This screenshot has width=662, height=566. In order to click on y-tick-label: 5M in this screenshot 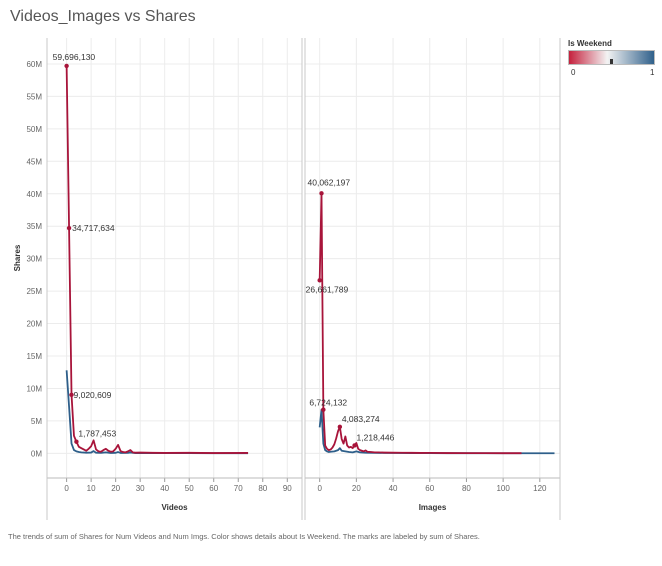, I will do `click(36, 421)`.